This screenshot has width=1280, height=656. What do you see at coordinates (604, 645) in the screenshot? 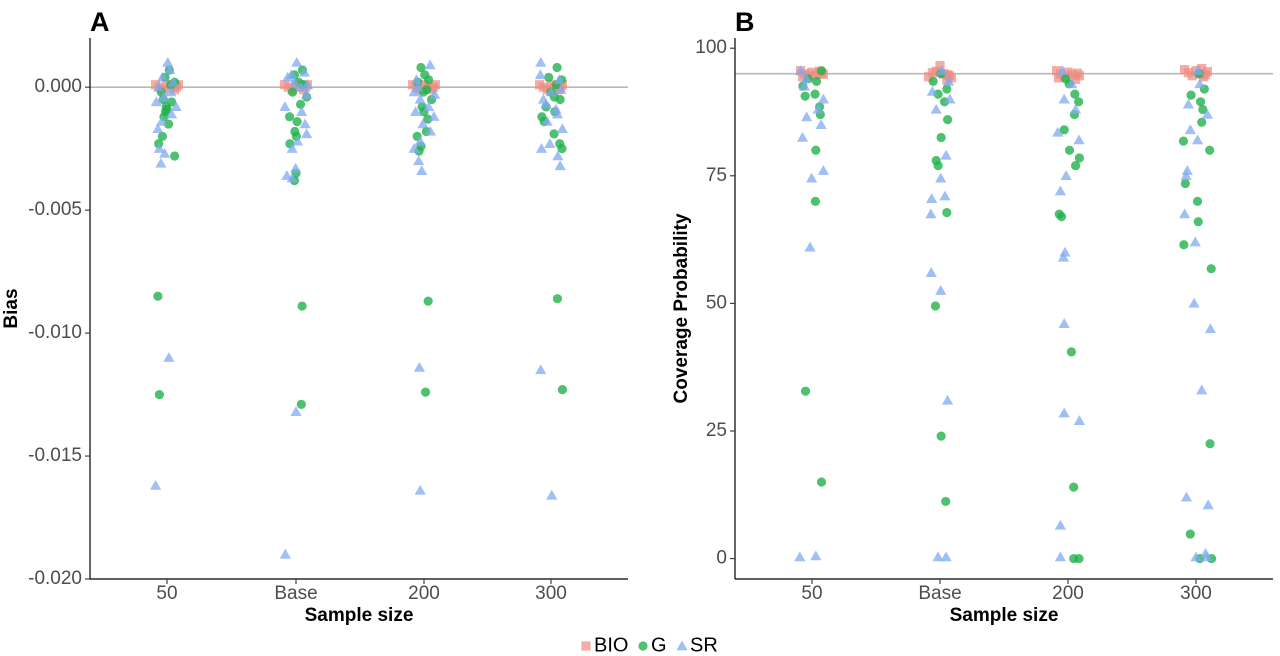
I see `legend-item-bio: BIO` at bounding box center [604, 645].